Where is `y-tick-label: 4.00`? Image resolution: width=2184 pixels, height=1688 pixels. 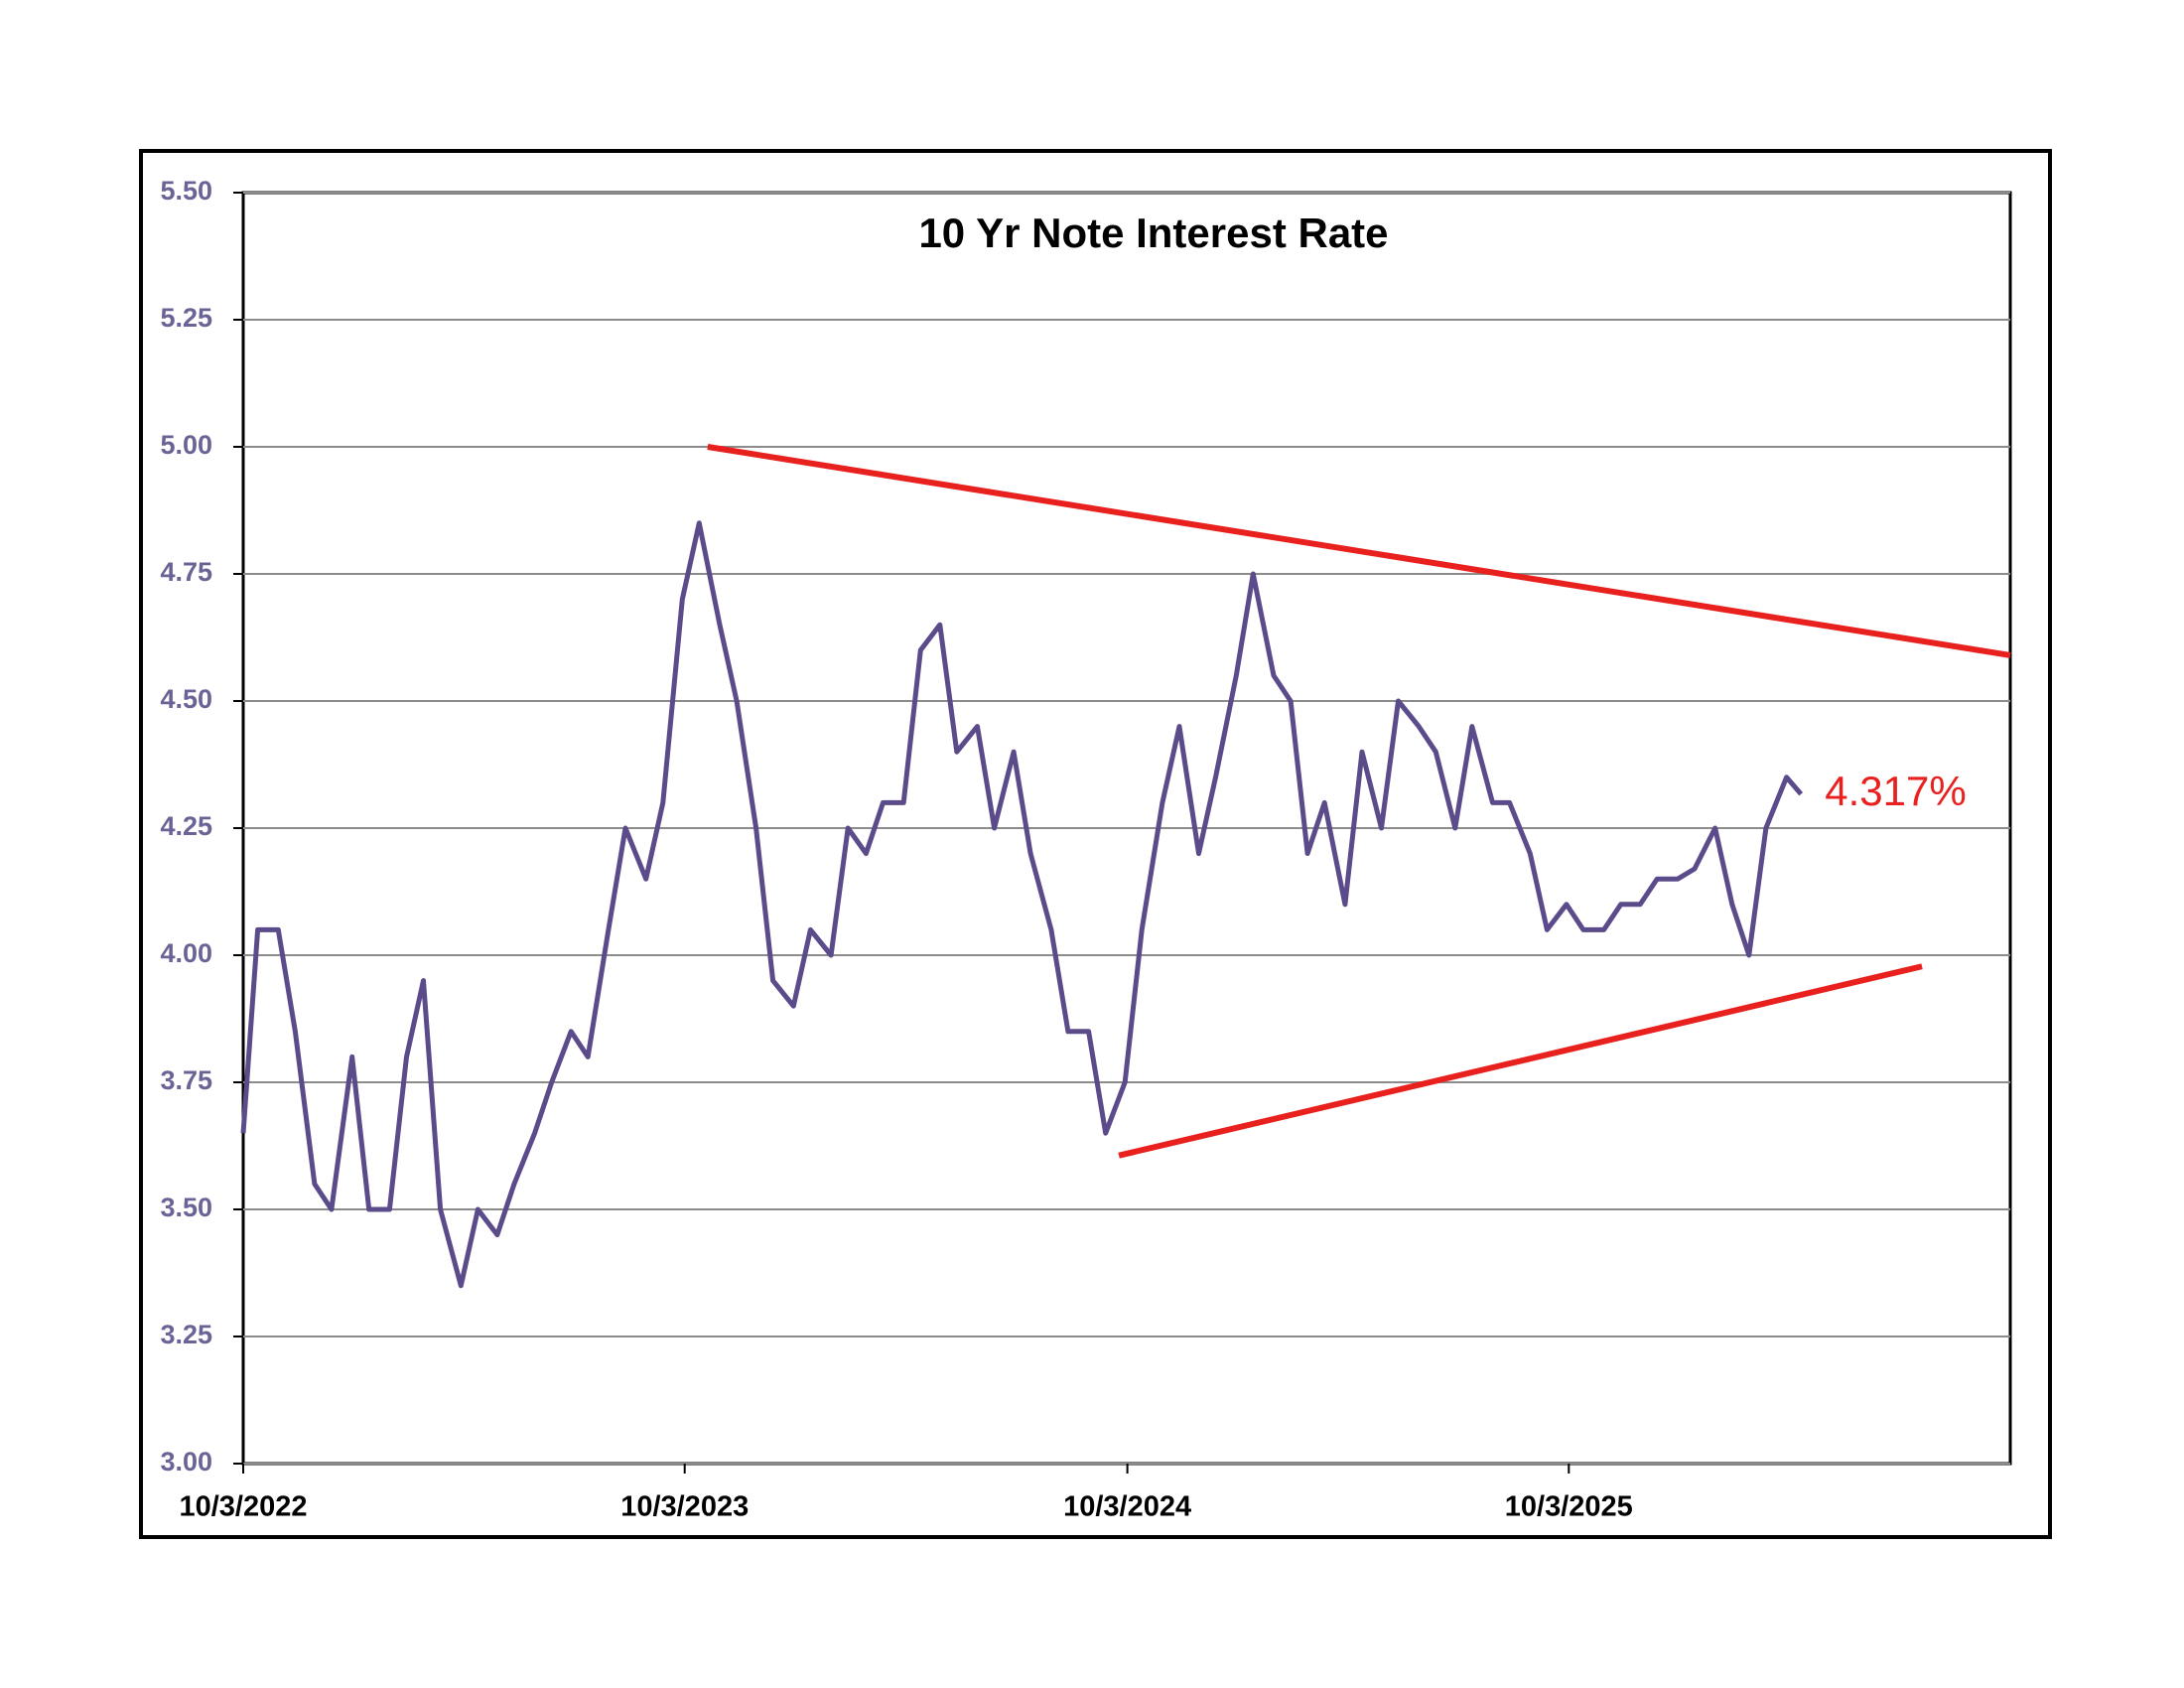
y-tick-label: 4.00 is located at coordinates (186, 953).